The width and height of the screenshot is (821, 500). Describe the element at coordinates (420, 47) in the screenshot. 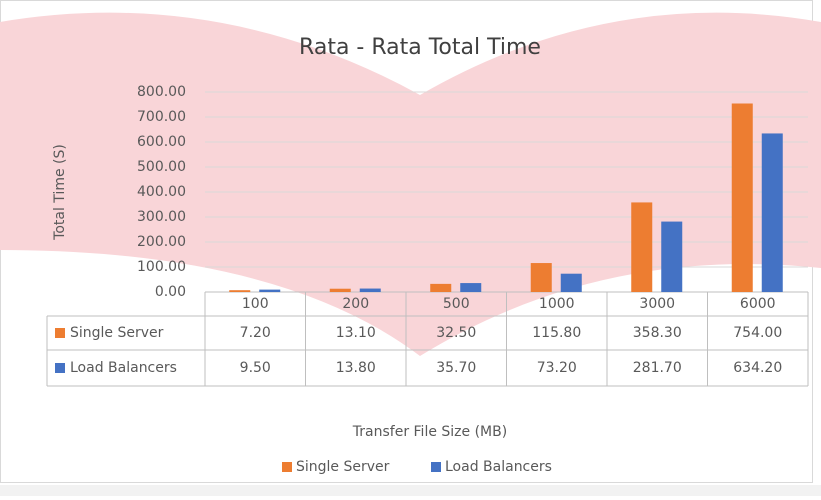

I see `chart-title: Rata - Rata Total Time` at that location.